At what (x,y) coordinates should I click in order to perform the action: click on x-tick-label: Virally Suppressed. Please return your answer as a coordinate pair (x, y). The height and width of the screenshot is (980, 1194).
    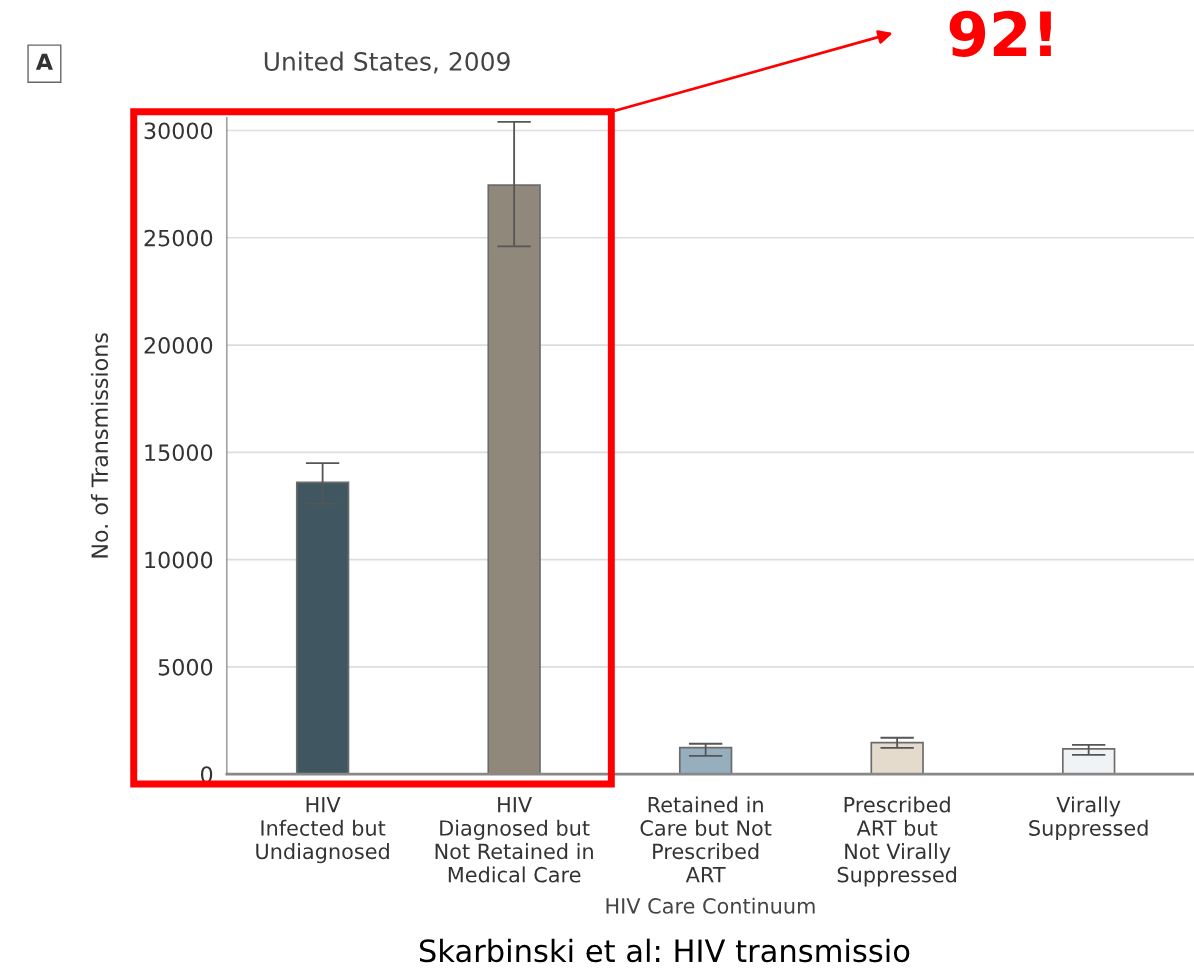
    Looking at the image, I should click on (1088, 818).